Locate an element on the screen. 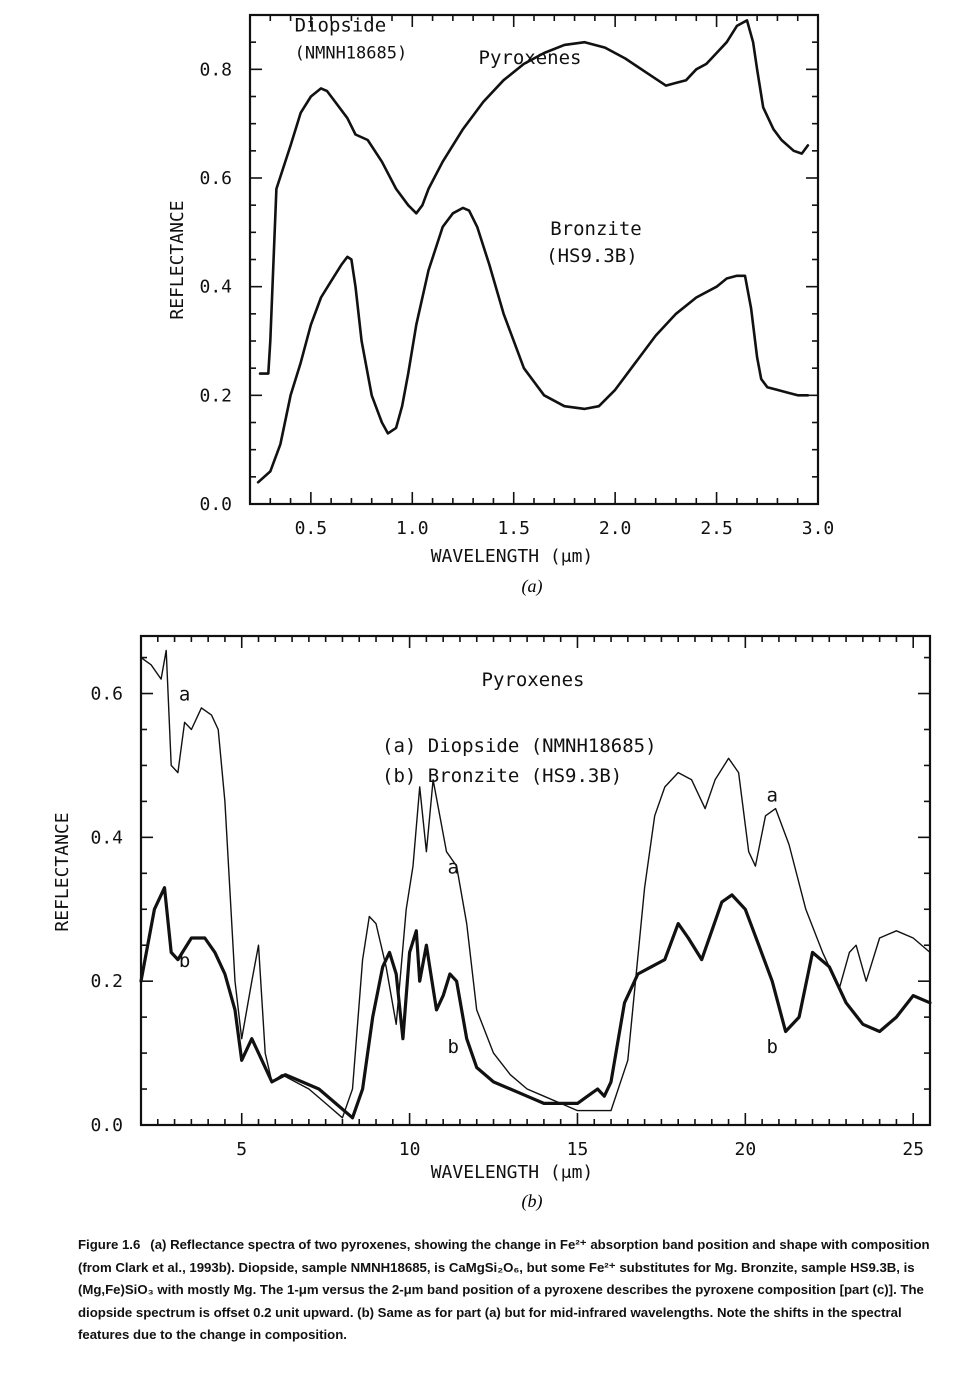 This screenshot has width=963, height=1381. chart-b-legend-b: (b) Bronzite (HS9.3B) is located at coordinates (502, 776).